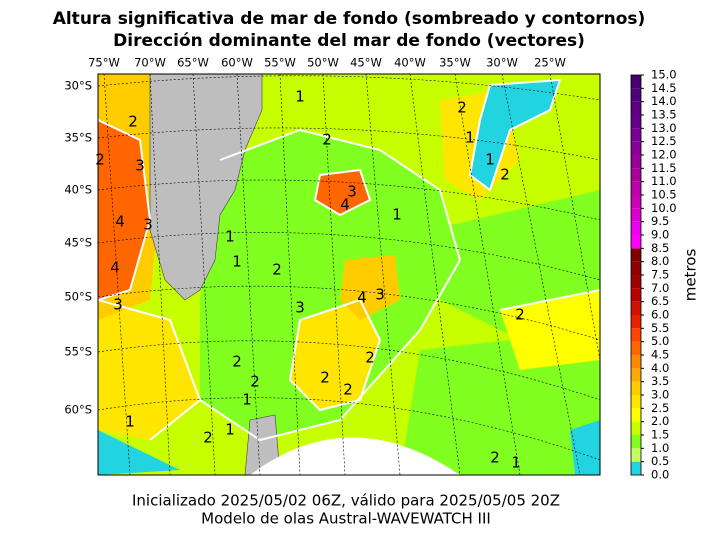 This screenshot has height=537, width=708. Describe the element at coordinates (660, 475) in the screenshot. I see `colorbar-tick-label: 0.0` at that location.